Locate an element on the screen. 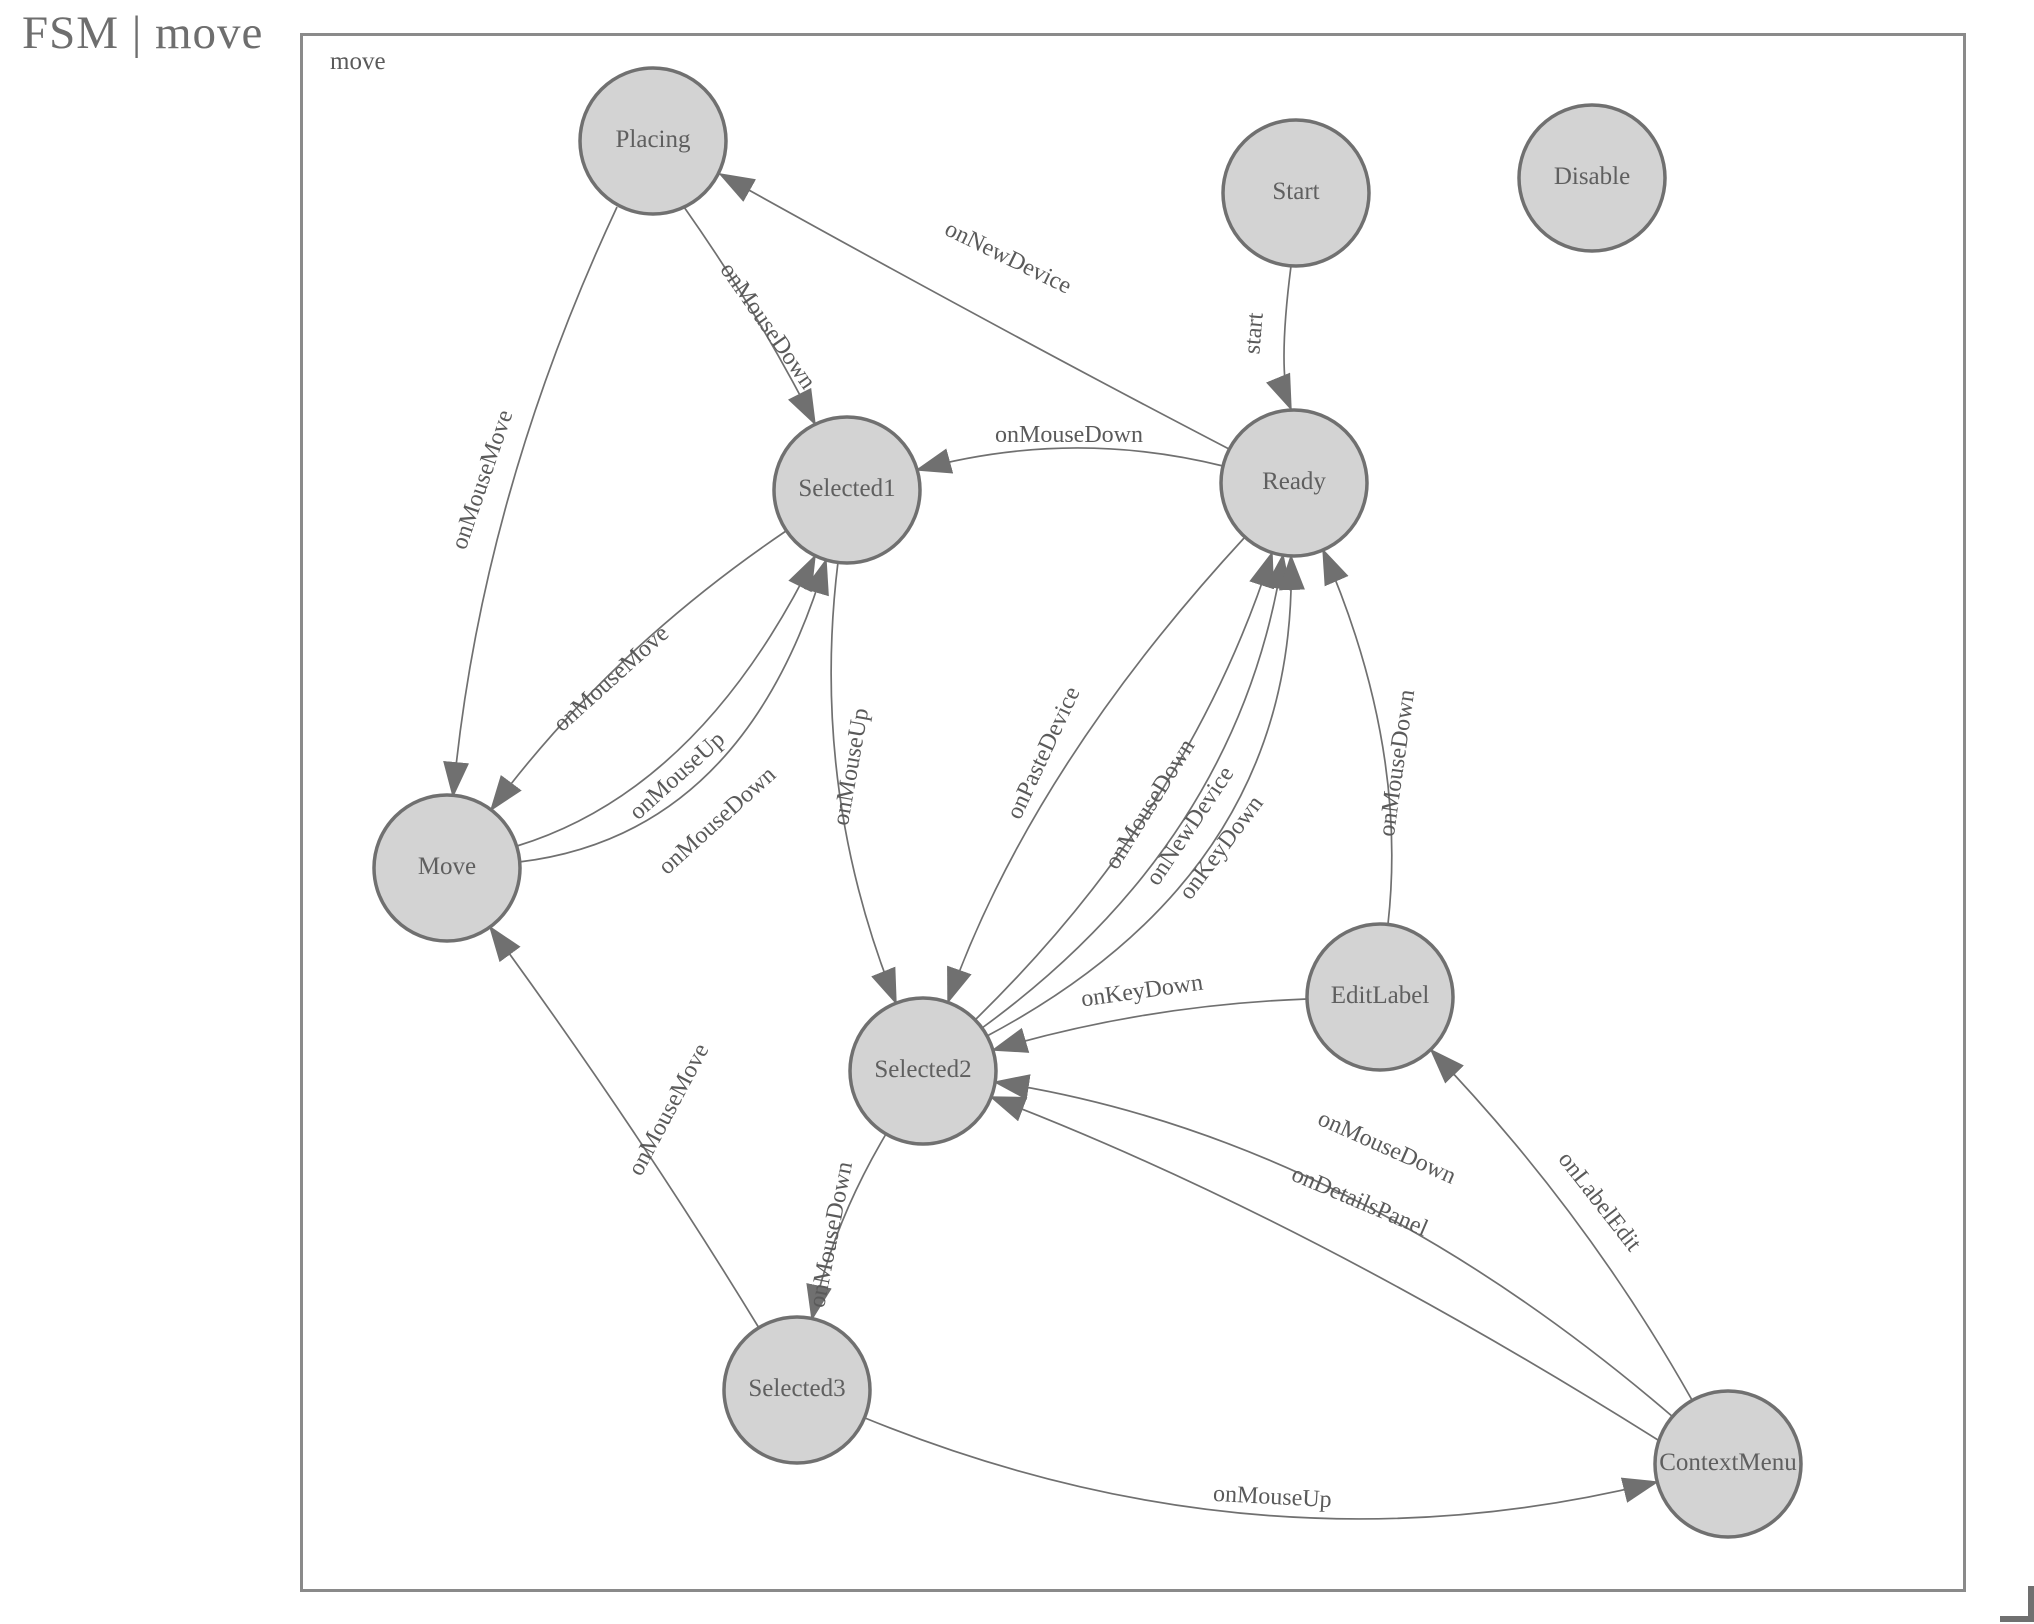  transition-start-ready is located at coordinates (1279, 338).